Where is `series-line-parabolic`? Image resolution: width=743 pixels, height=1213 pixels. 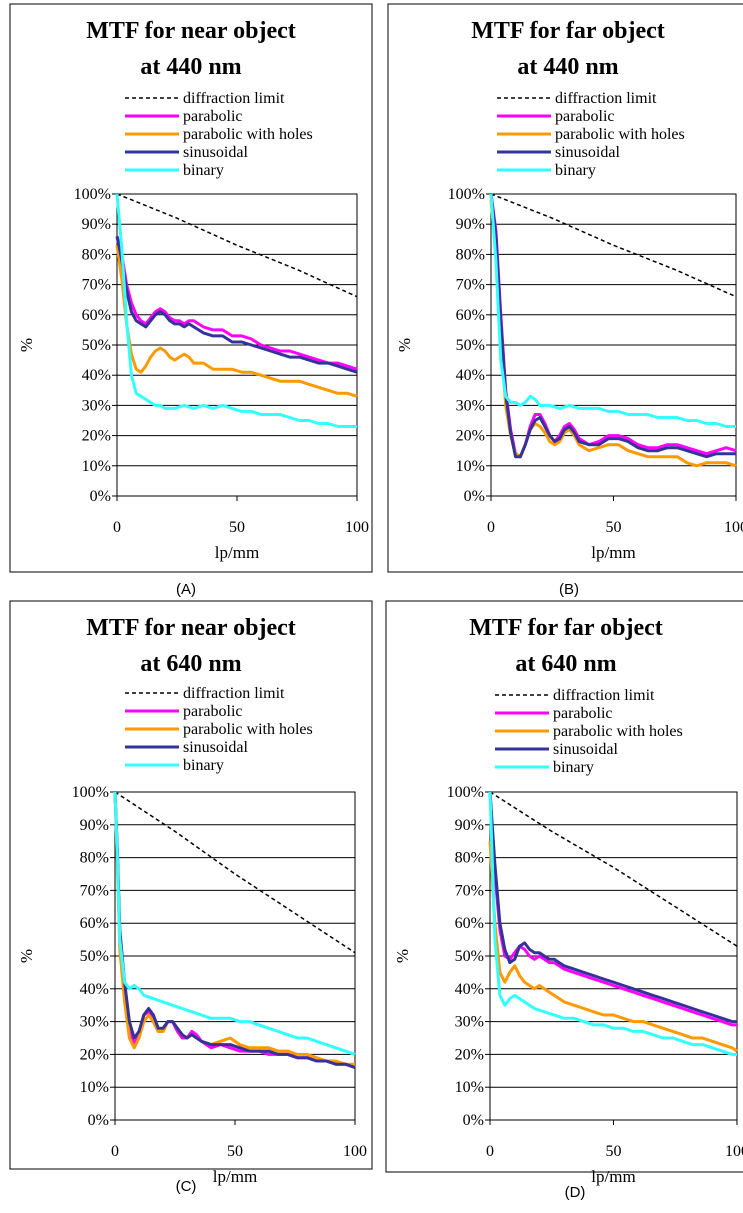 series-line-parabolic is located at coordinates (236, 303).